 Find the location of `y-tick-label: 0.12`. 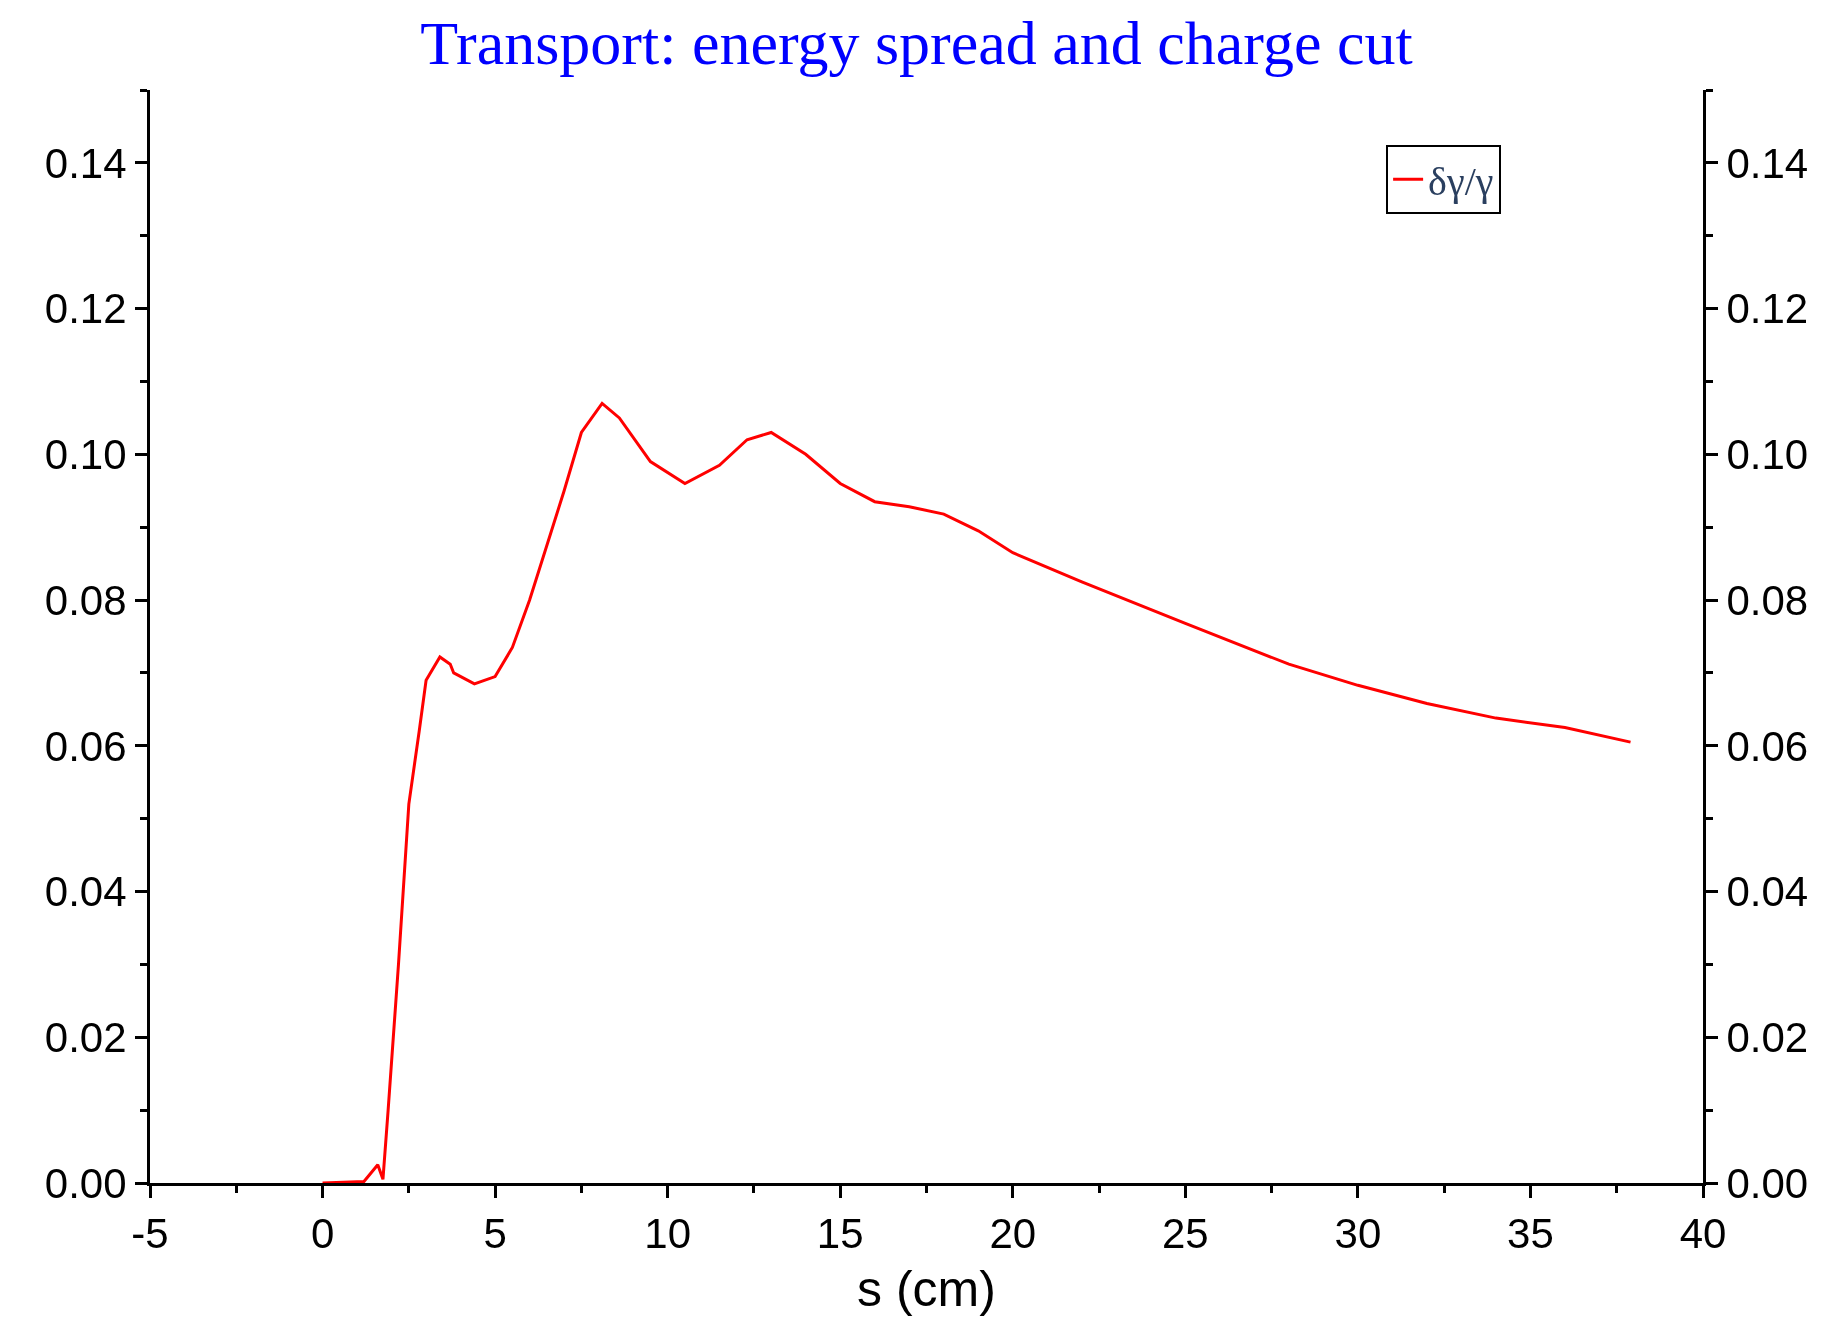

y-tick-label: 0.12 is located at coordinates (85, 309).